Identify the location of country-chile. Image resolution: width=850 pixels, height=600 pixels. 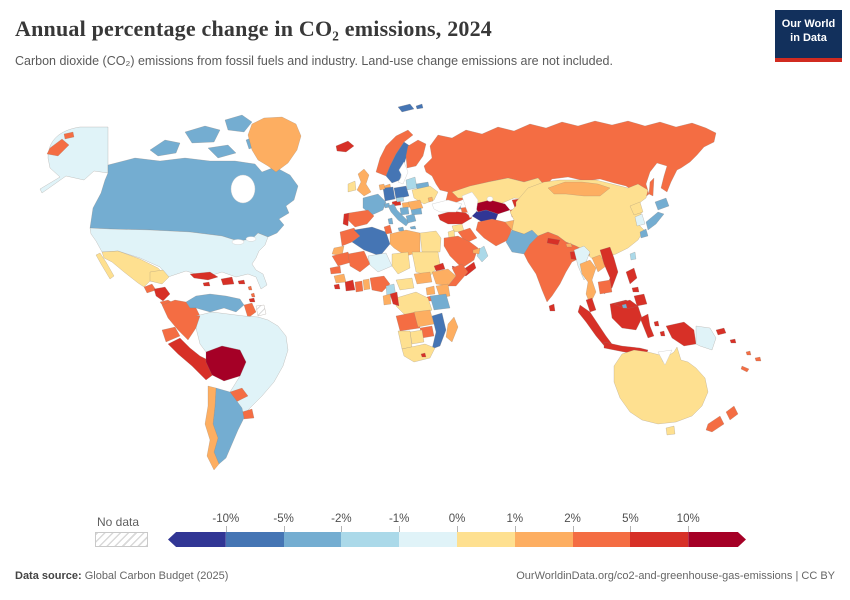
(212, 428).